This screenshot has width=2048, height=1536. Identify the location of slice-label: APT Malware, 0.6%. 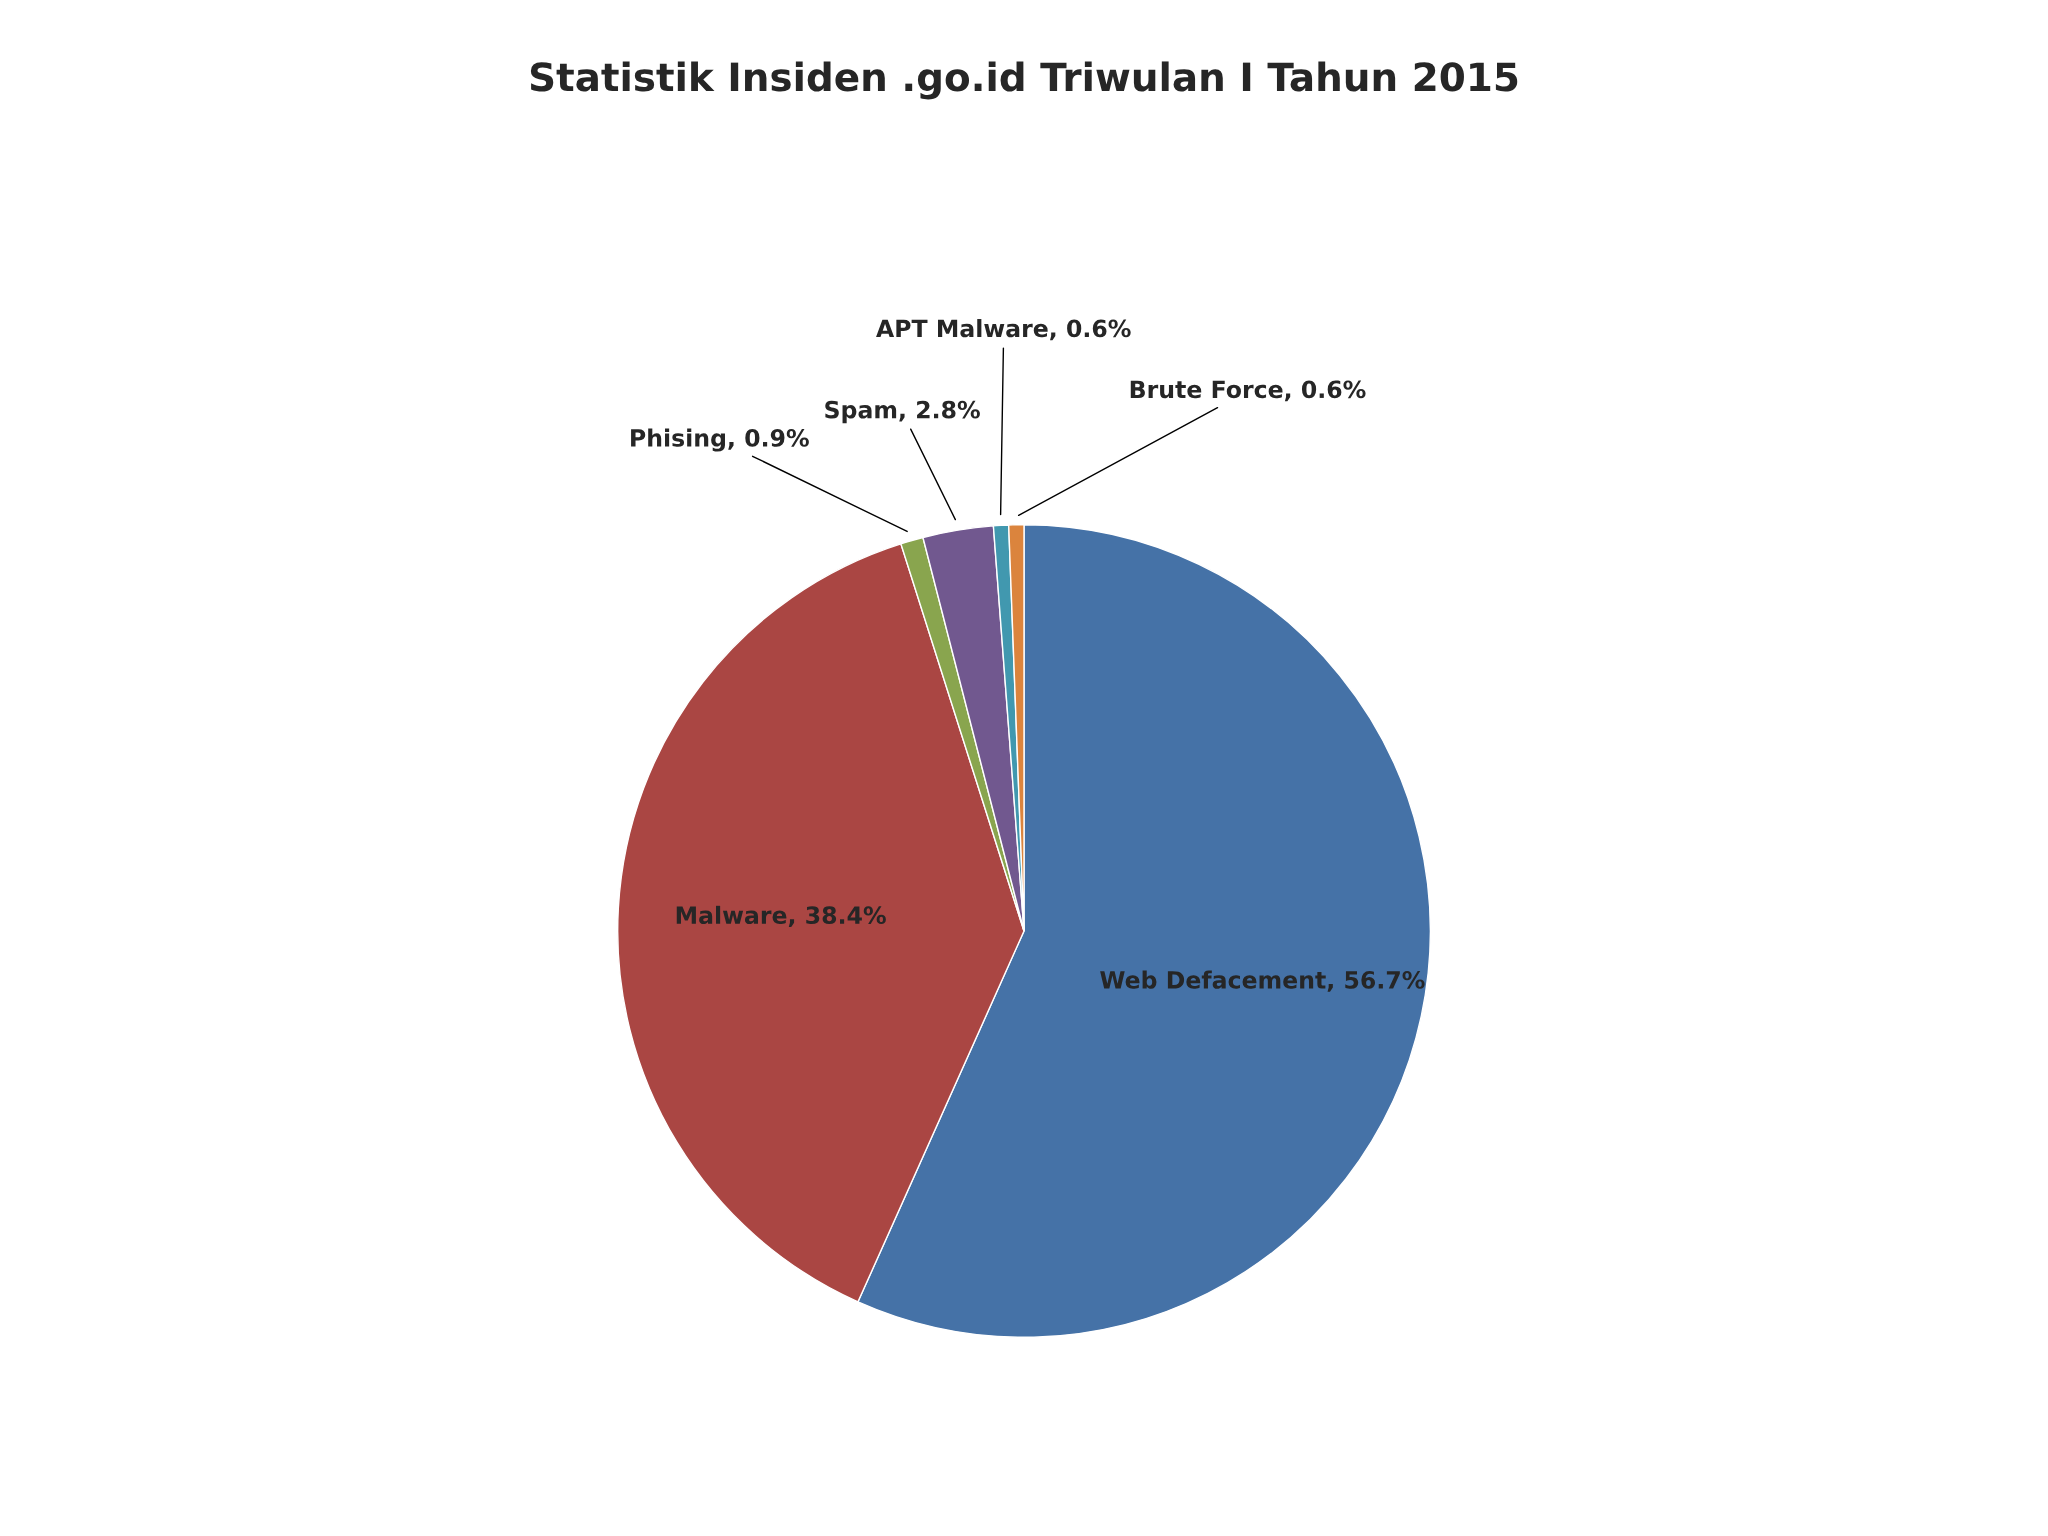
(1003, 330).